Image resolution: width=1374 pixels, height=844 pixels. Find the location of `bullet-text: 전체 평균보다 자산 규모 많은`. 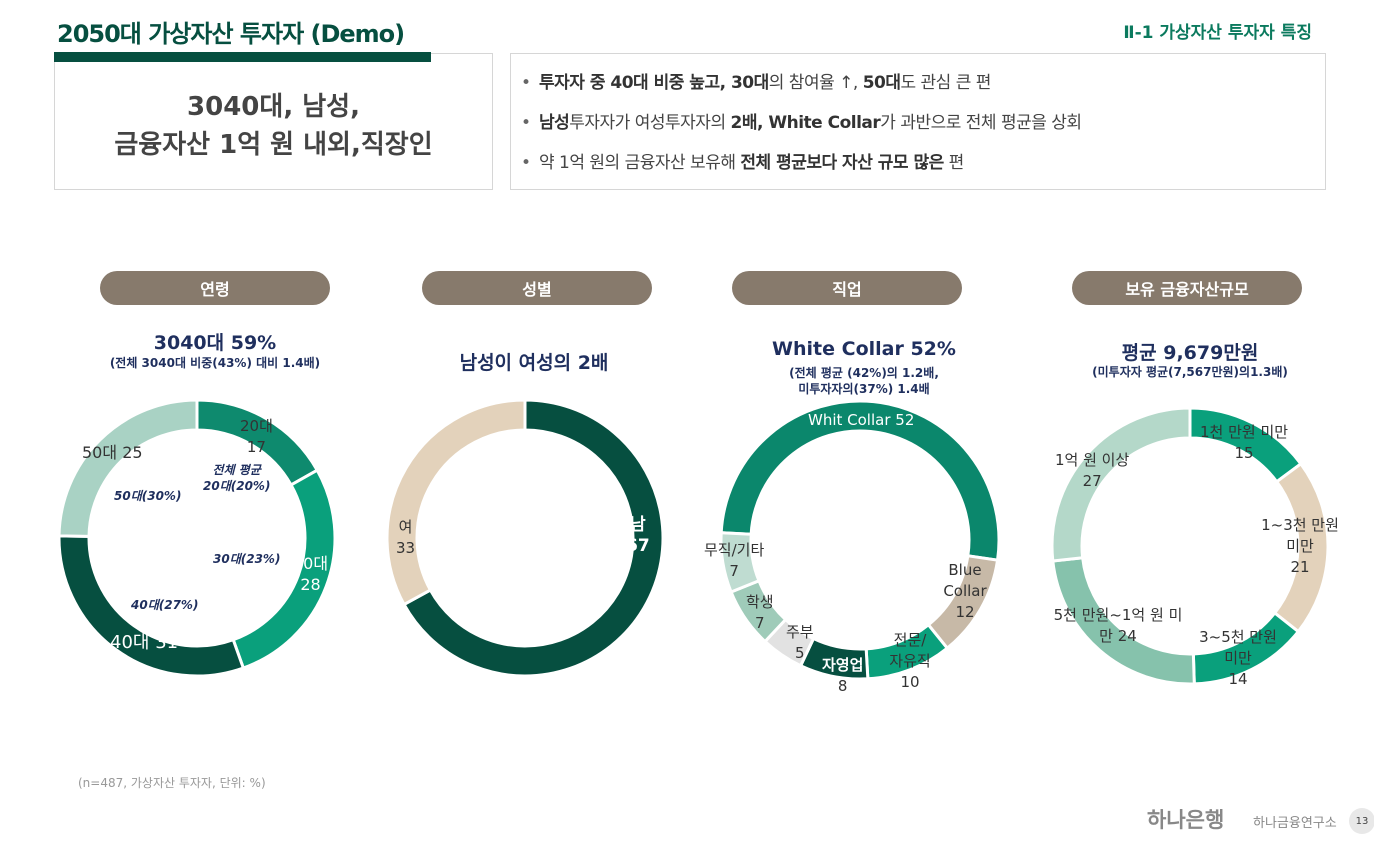

bullet-text: 전체 평균보다 자산 규모 많은 is located at coordinates (842, 163).